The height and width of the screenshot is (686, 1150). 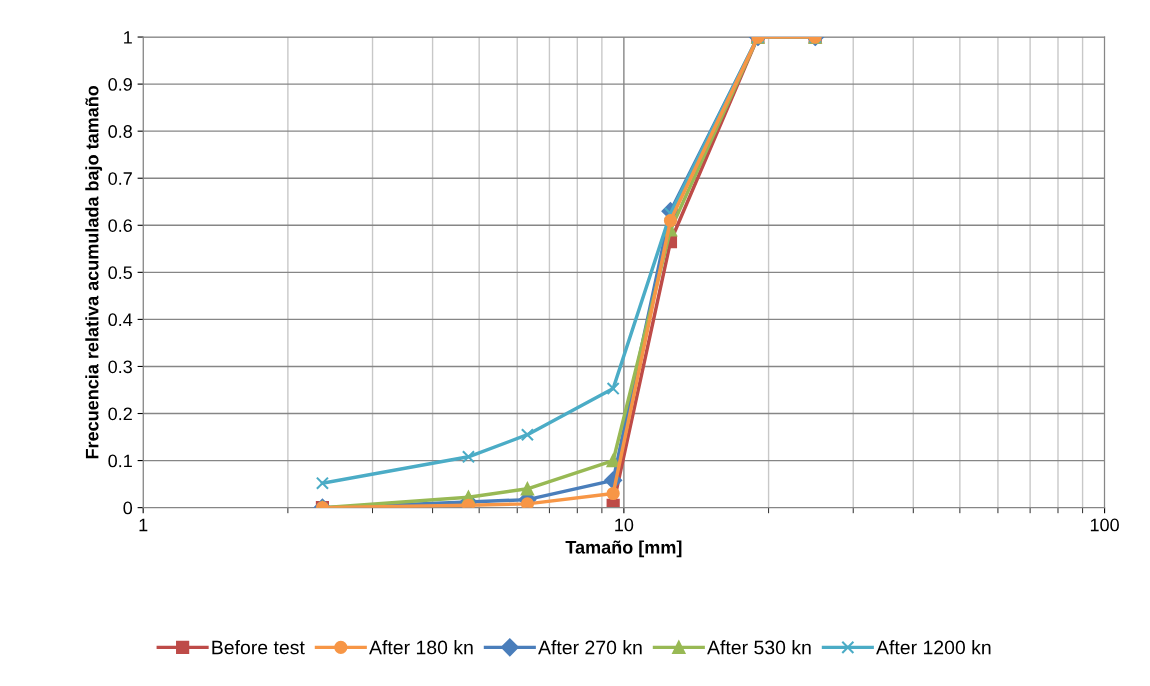 I want to click on x-tick-label: 10, so click(x=624, y=525).